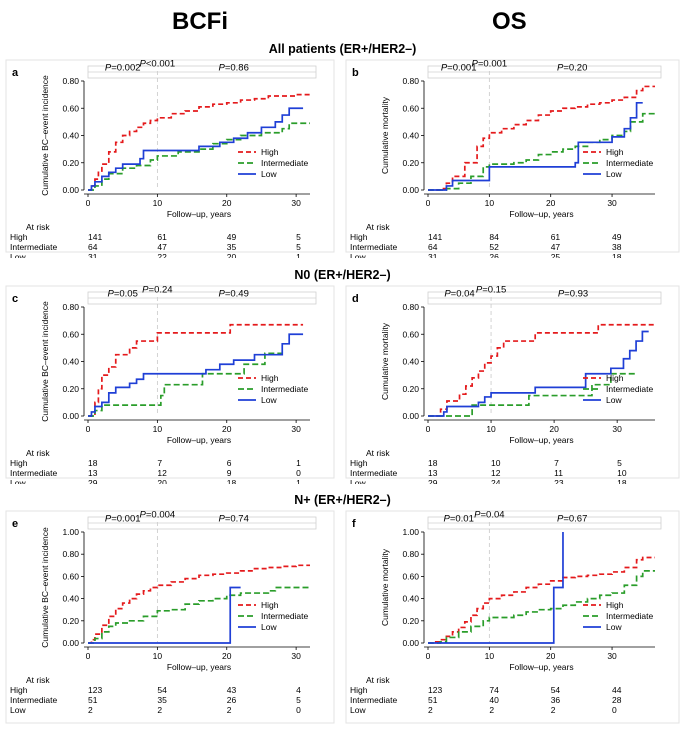 Image resolution: width=685 pixels, height=731 pixels. What do you see at coordinates (229, 463) in the screenshot?
I see `at-risk-value: 6` at bounding box center [229, 463].